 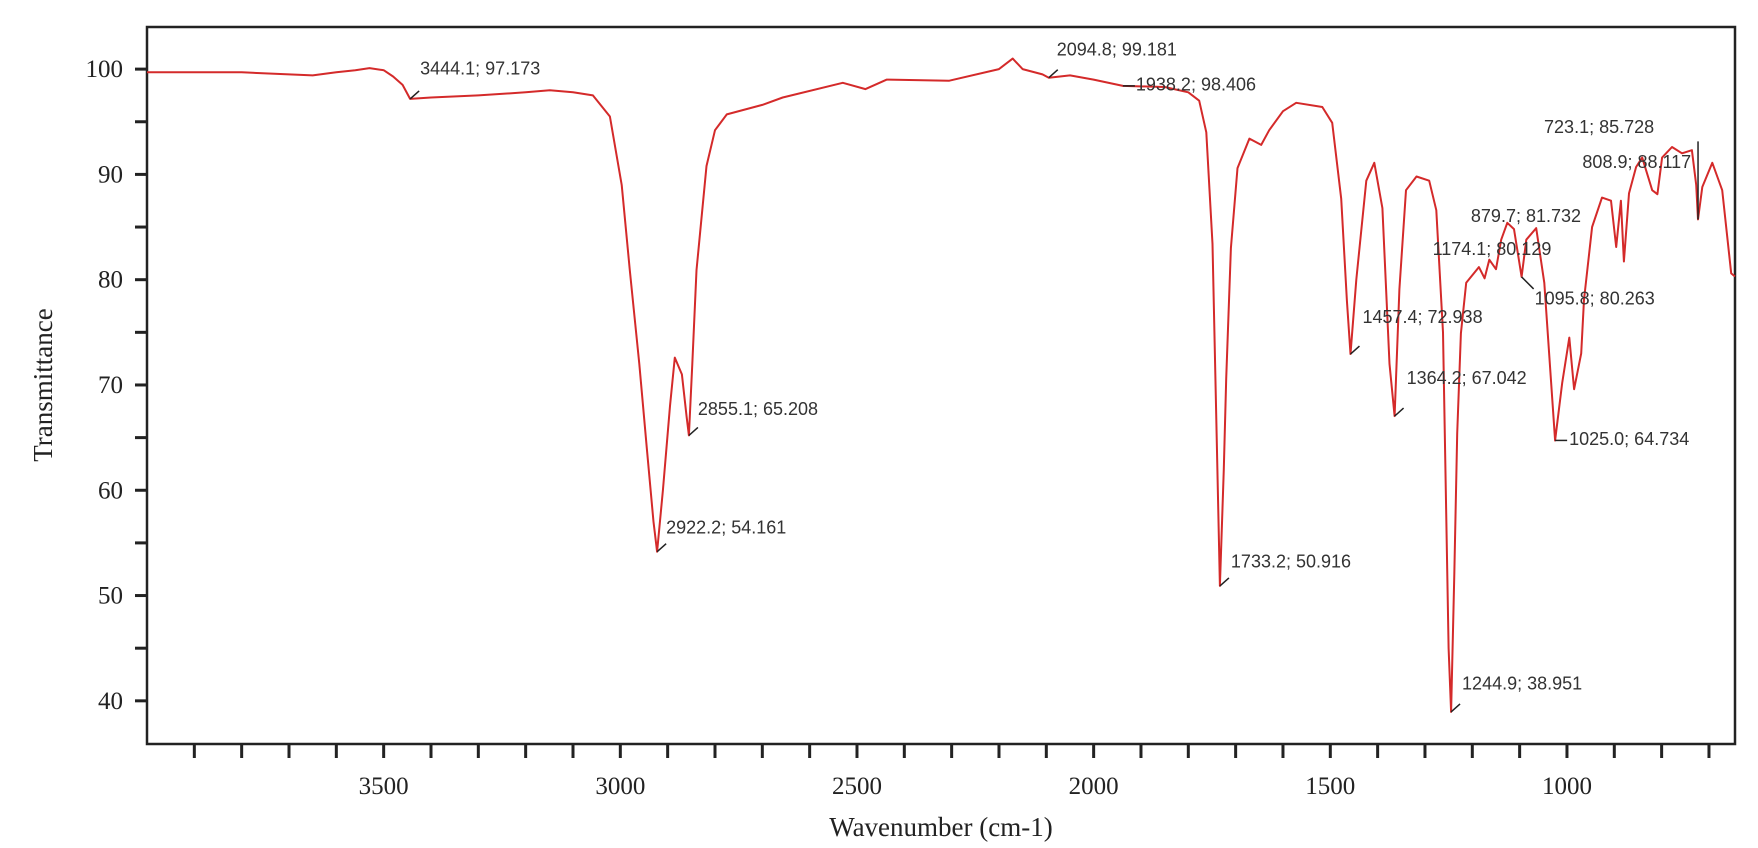 I want to click on annotation-label: 1938.2; 98.406, so click(x=1196, y=85).